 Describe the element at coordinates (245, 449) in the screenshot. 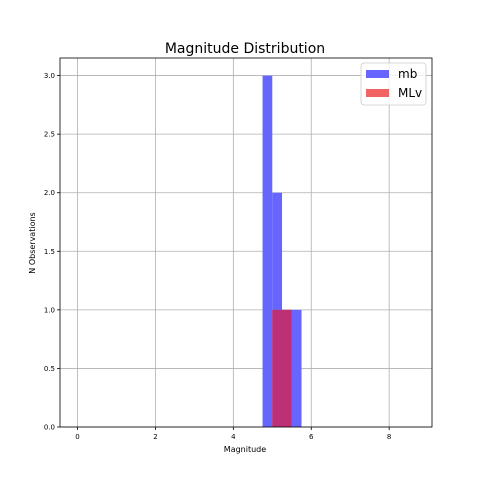

I see `x-axis-label: Magnitude` at that location.